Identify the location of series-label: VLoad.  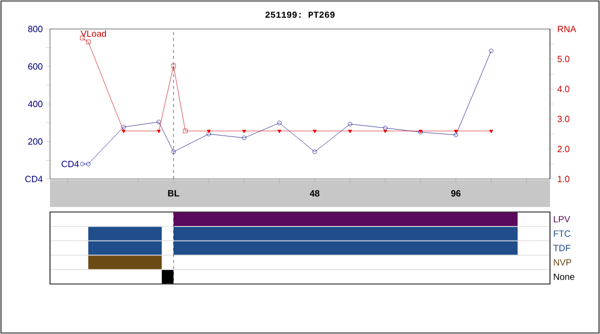
(93, 33).